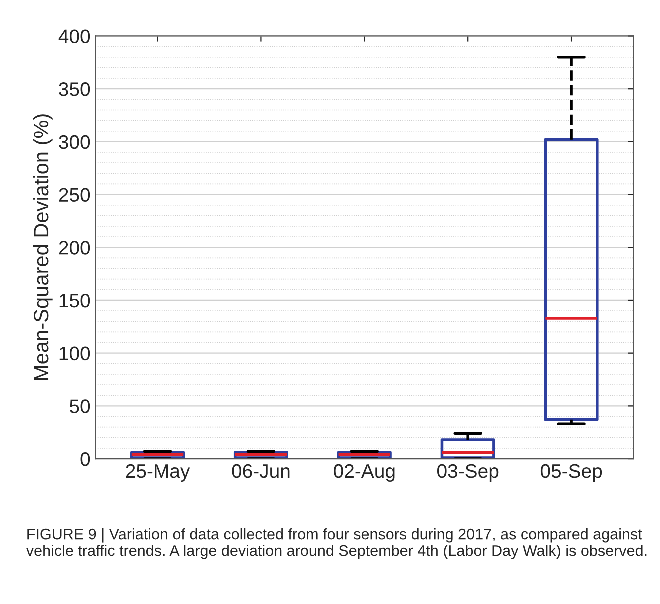 The height and width of the screenshot is (604, 660). Describe the element at coordinates (364, 473) in the screenshot. I see `x-tick-label: 02-Aug` at that location.